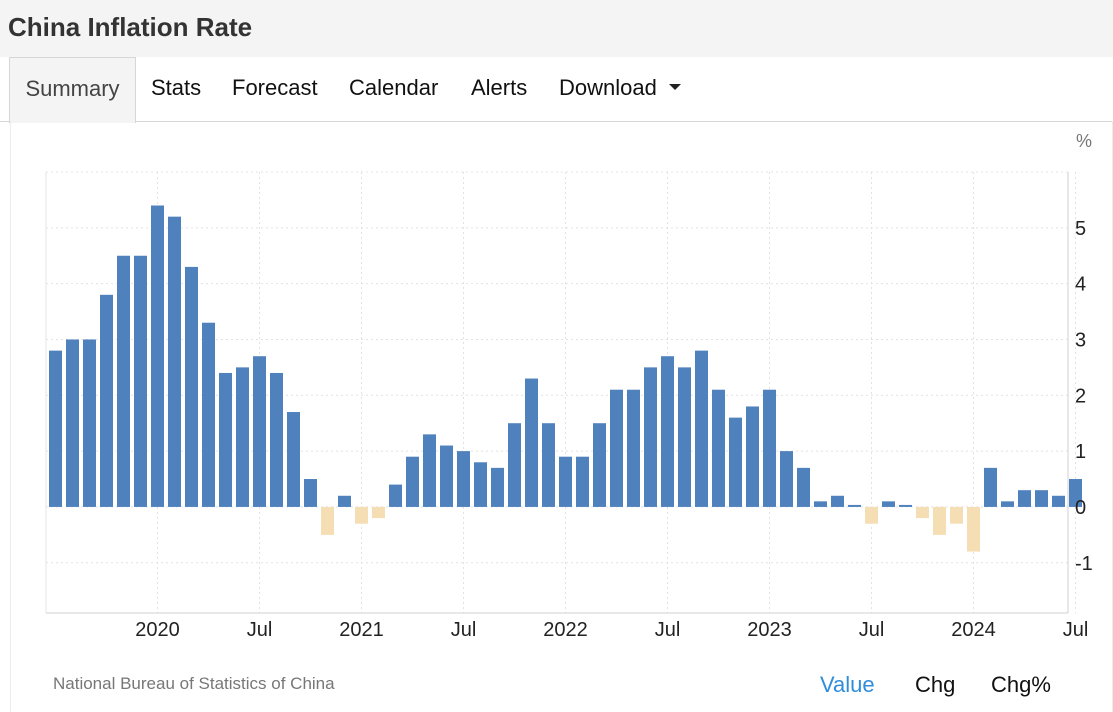 The image size is (1113, 712). What do you see at coordinates (1084, 564) in the screenshot?
I see `y-tick-label: -1` at bounding box center [1084, 564].